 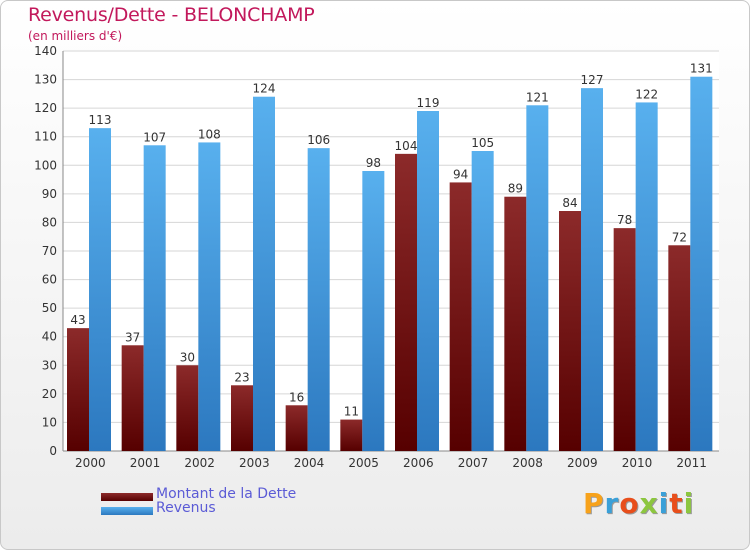 What do you see at coordinates (309, 463) in the screenshot?
I see `x-tick-label: 2004` at bounding box center [309, 463].